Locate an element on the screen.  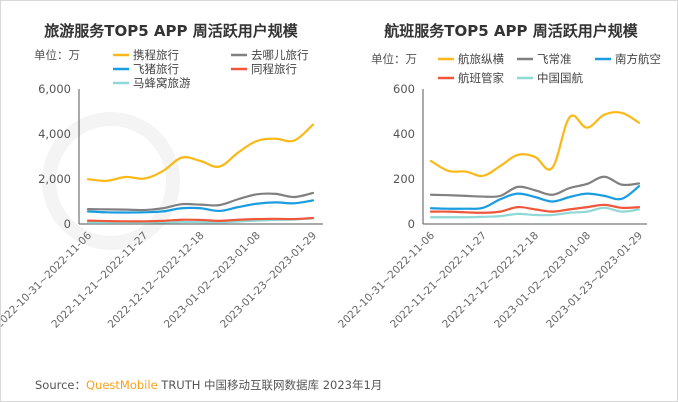
x-tick-label: 2022-12-12~2022-12-18 is located at coordinates (490, 280).